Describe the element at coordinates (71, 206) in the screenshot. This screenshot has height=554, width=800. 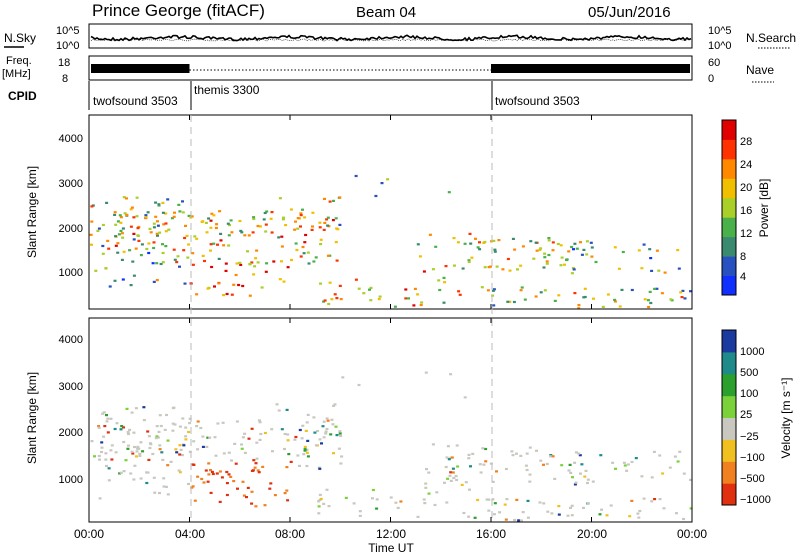
I see `power-yticks: 1000 2000 3000 4000` at that location.